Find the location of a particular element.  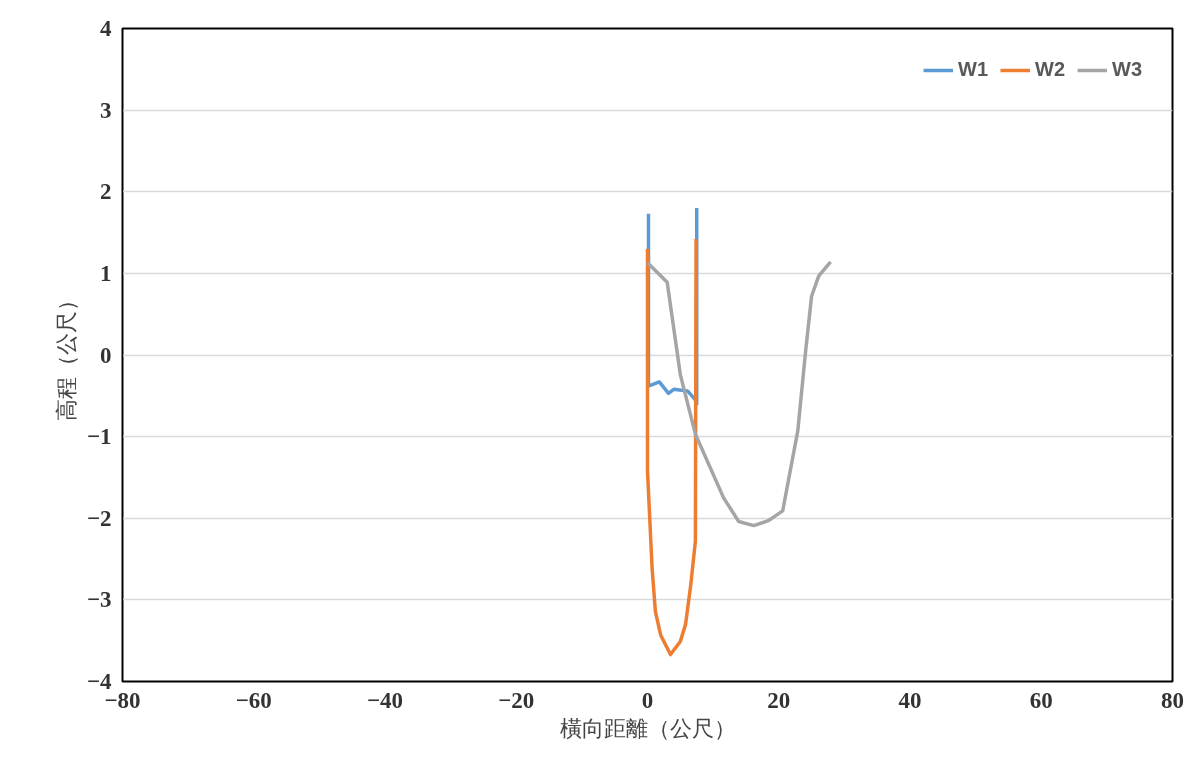

y-tick-label: −2 is located at coordinates (99, 518).